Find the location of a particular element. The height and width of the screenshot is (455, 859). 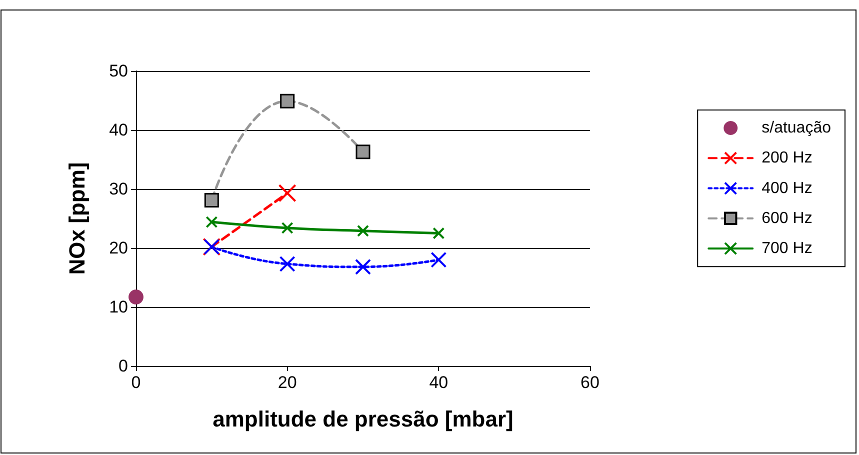

legend-label: 700 Hz is located at coordinates (787, 248).